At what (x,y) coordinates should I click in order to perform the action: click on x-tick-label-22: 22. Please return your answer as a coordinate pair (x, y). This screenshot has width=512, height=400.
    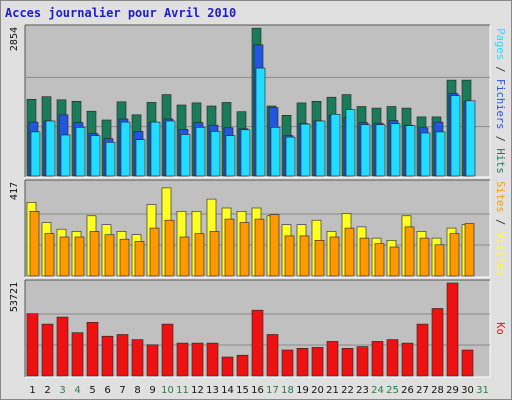
    Looking at the image, I should click on (347, 390).